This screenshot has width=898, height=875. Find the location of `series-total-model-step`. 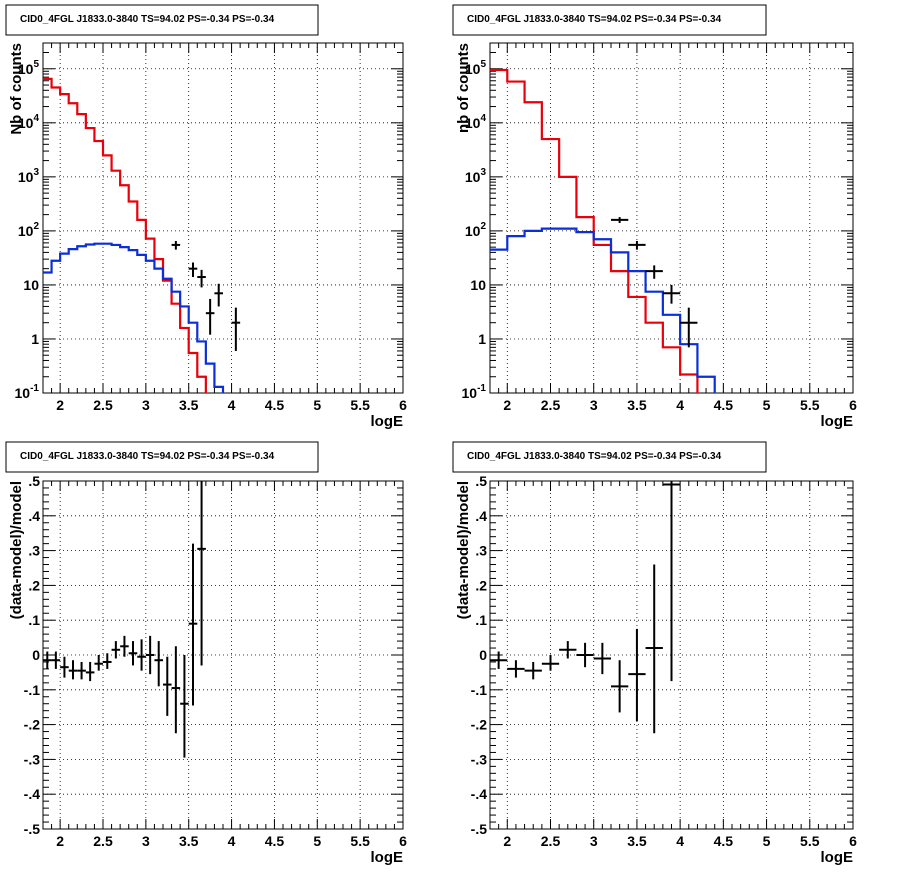

series-total-model-step is located at coordinates (594, 230).